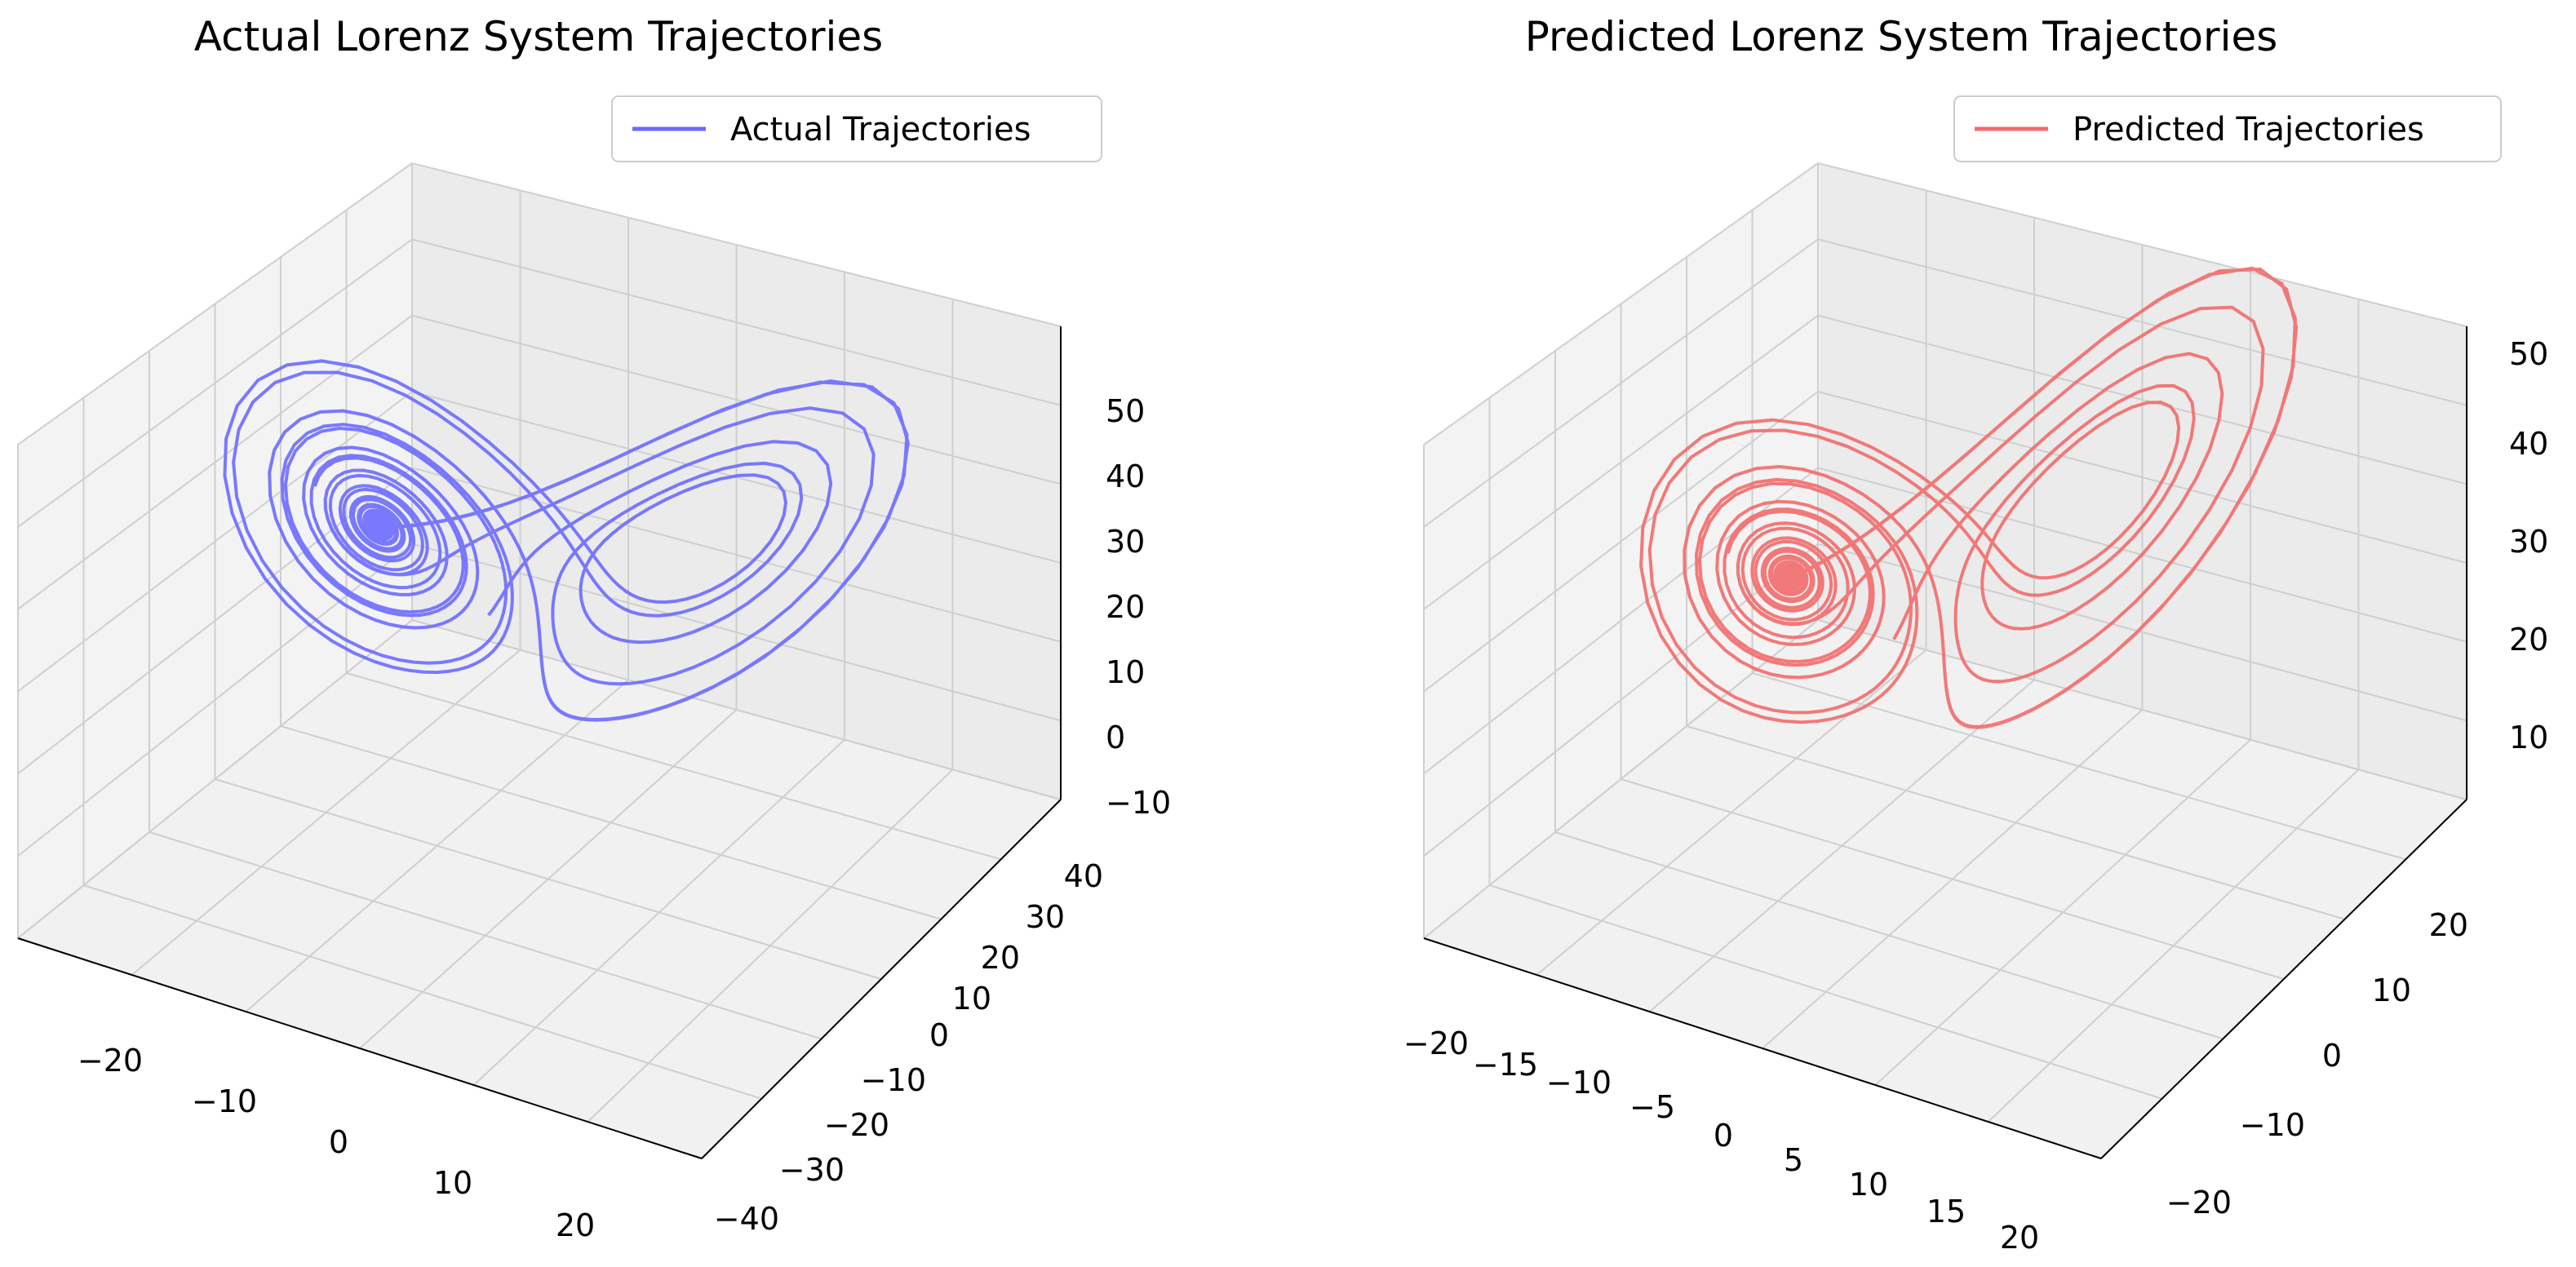 The image size is (2576, 1267). Describe the element at coordinates (1901, 36) in the screenshot. I see `chart-title: Predicted Lorenz System Trajectories` at that location.